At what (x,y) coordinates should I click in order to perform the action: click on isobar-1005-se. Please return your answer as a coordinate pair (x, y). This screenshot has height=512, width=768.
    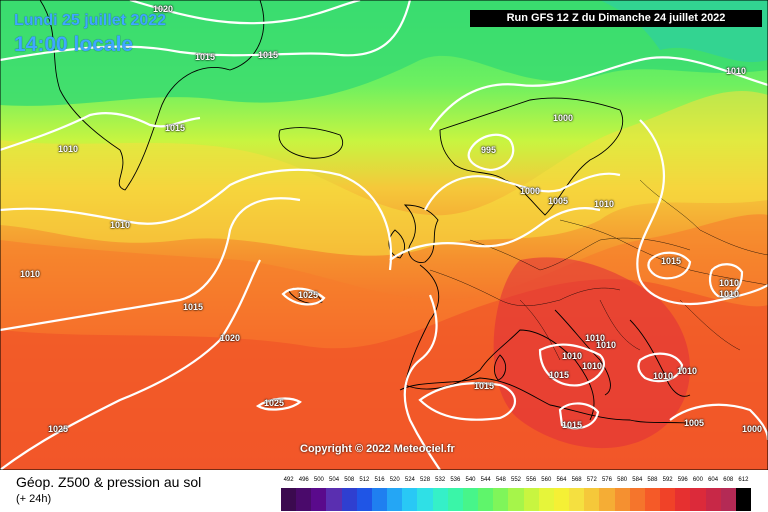
    Looking at the image, I should click on (718, 422).